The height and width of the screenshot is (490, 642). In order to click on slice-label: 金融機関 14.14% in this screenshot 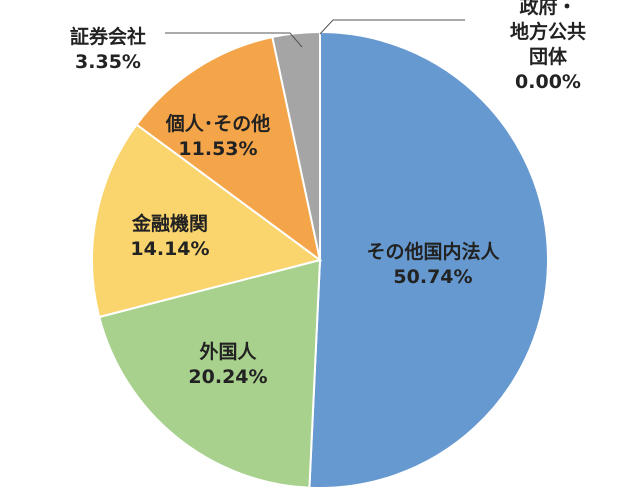, I will do `click(169, 237)`.